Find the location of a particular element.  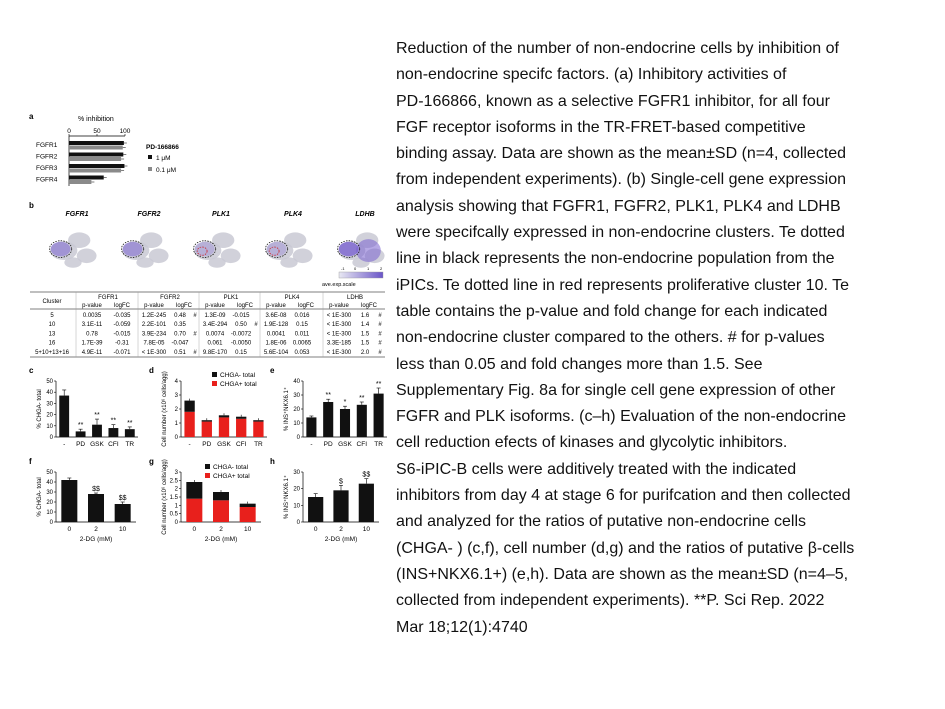

panel-label-f: f is located at coordinates (30, 461).